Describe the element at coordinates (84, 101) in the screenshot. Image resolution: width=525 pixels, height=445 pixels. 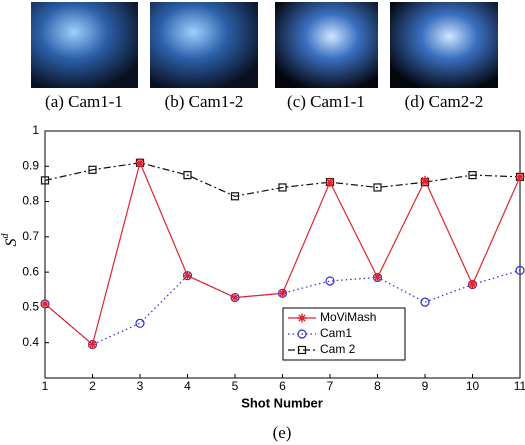
I see `caption: (a) Cam1-1` at that location.